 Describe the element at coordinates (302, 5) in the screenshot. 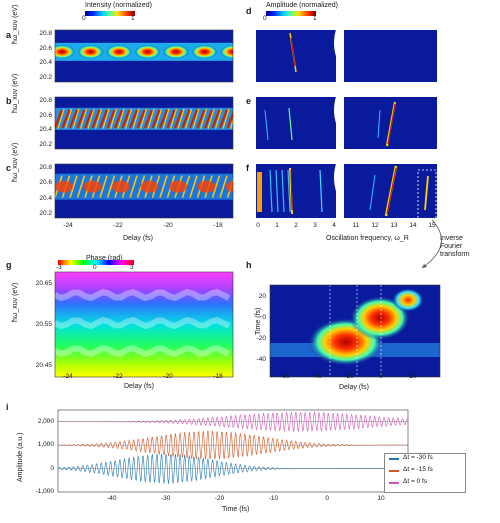

I see `colorbar-amplitude-label: Amplitude (normalized)` at that location.